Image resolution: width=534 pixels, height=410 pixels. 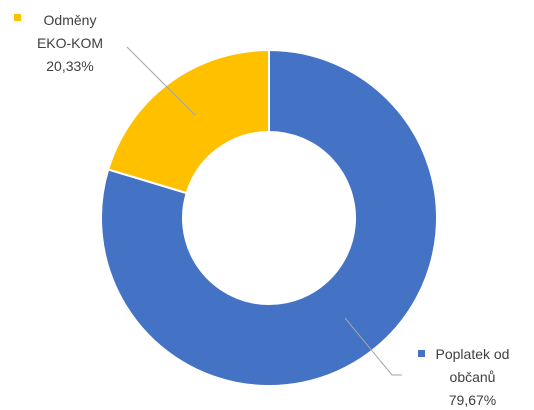 What do you see at coordinates (188, 121) in the screenshot?
I see `donut-slice` at bounding box center [188, 121].